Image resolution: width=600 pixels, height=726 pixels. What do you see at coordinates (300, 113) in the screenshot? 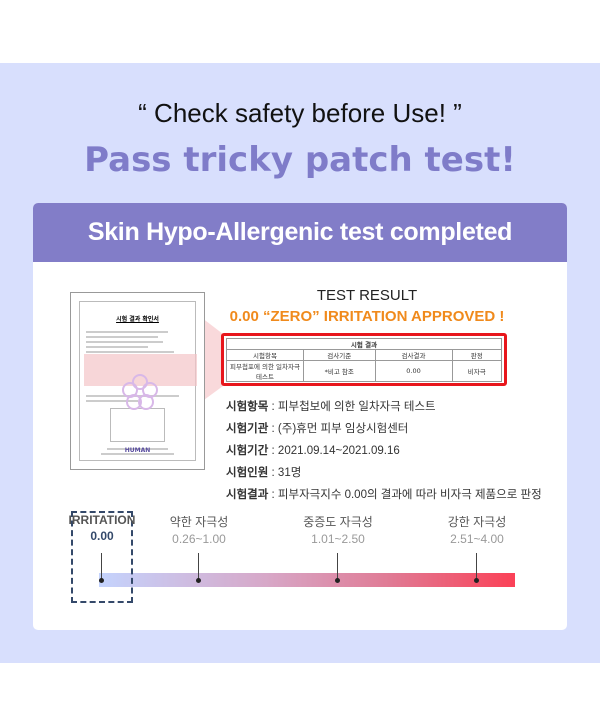
I see `quote-text: “ Check safety before Use! ”` at bounding box center [300, 113].